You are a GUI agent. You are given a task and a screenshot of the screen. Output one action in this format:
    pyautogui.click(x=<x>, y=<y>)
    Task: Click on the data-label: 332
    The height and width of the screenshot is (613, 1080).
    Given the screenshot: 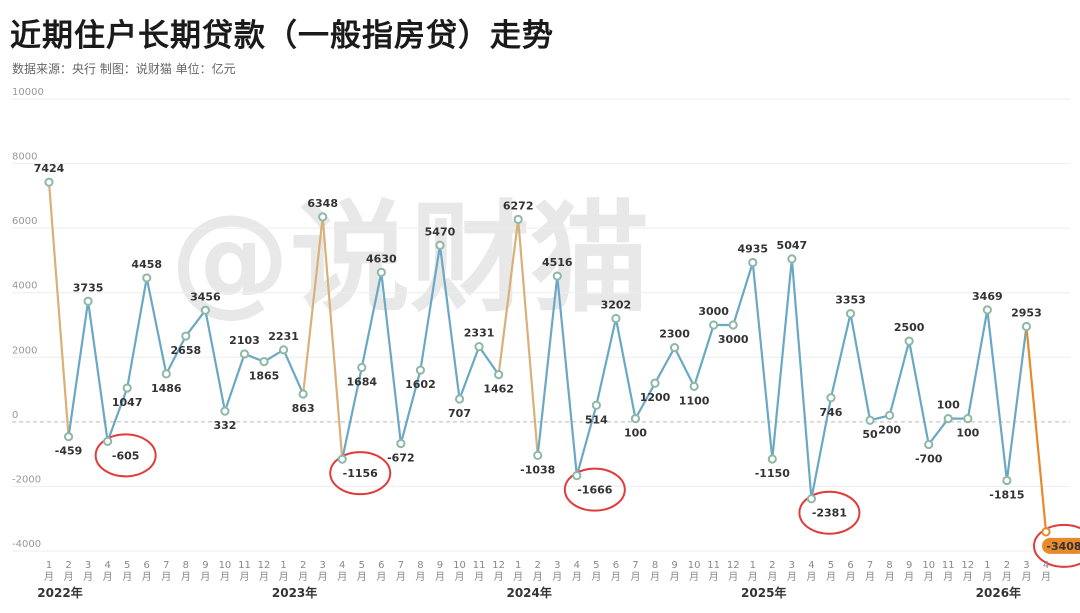 What is the action you would take?
    pyautogui.click(x=224, y=425)
    